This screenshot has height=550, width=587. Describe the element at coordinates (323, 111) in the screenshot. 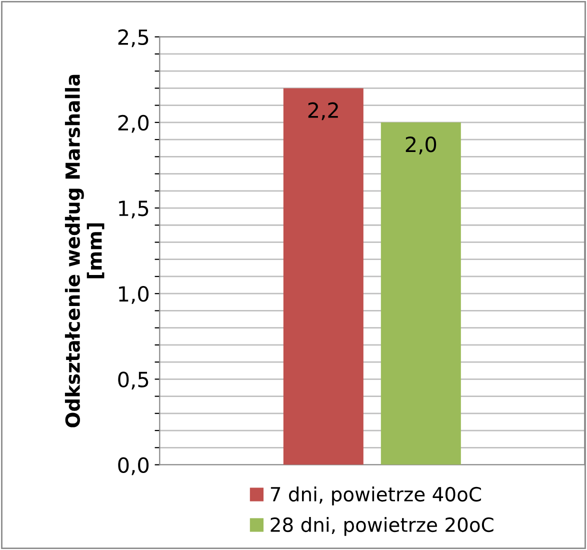

I see `data-label: 2,2` at that location.